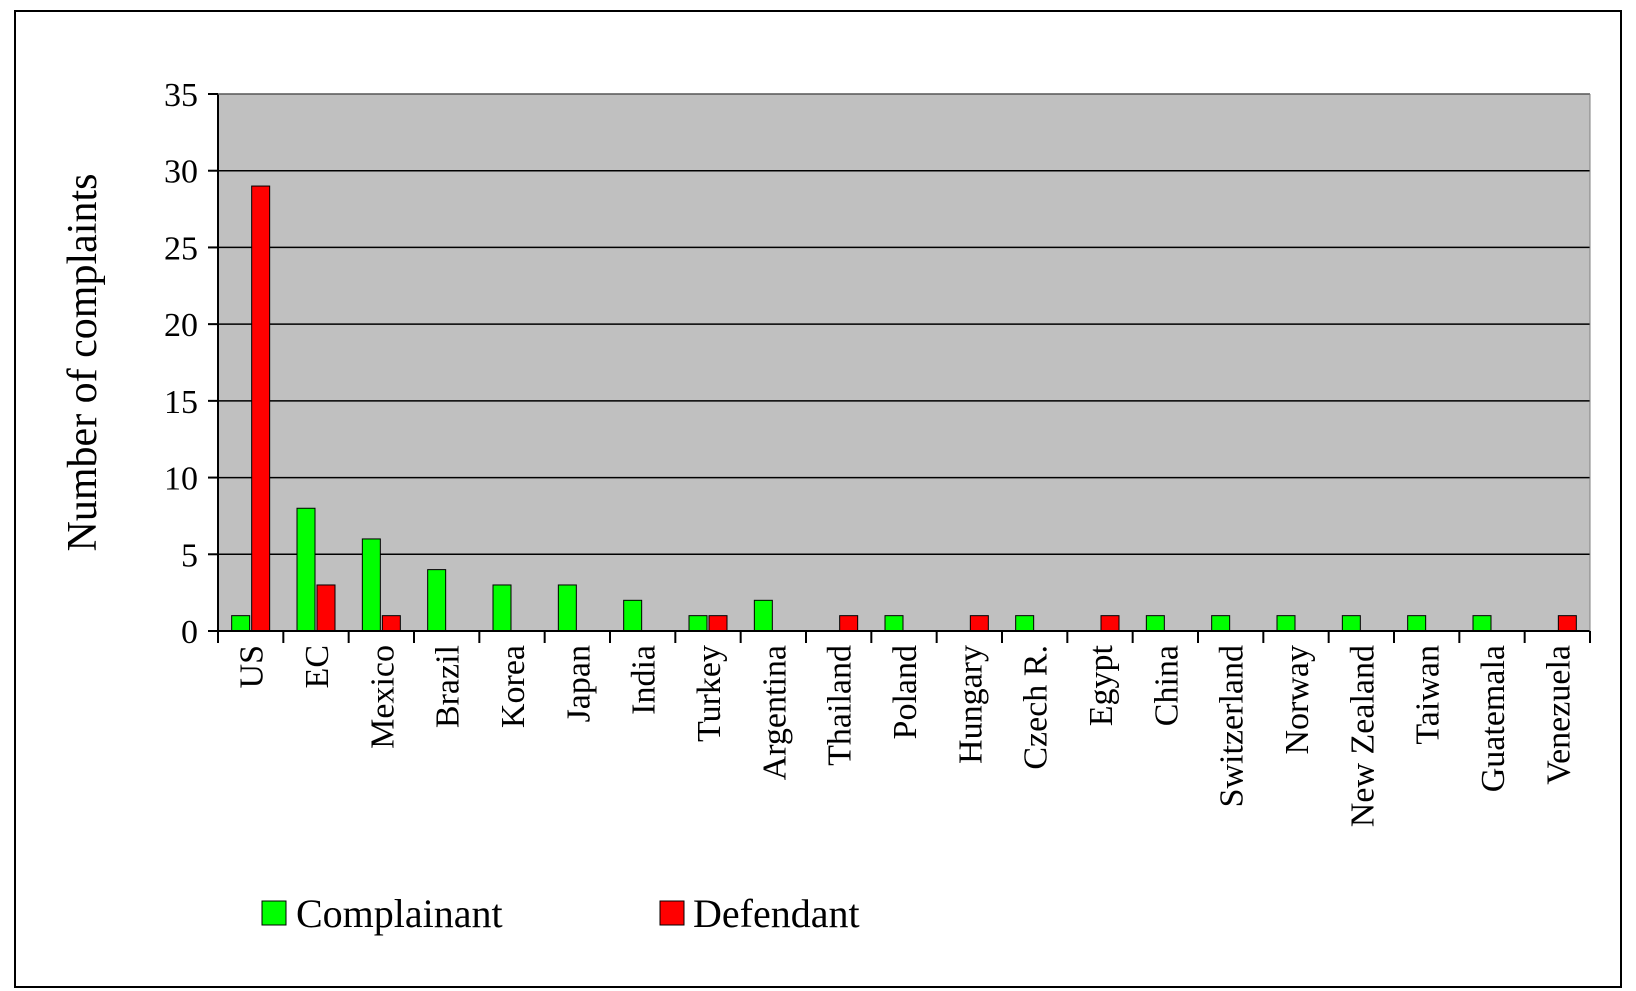 The image size is (1636, 991). What do you see at coordinates (1297, 700) in the screenshot?
I see `x-tick-label: Norway` at bounding box center [1297, 700].